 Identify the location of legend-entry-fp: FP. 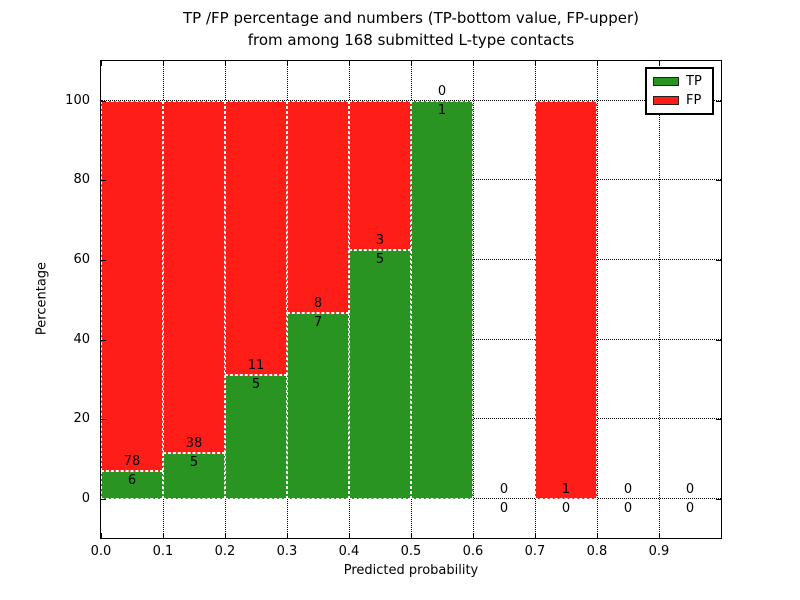
(679, 100).